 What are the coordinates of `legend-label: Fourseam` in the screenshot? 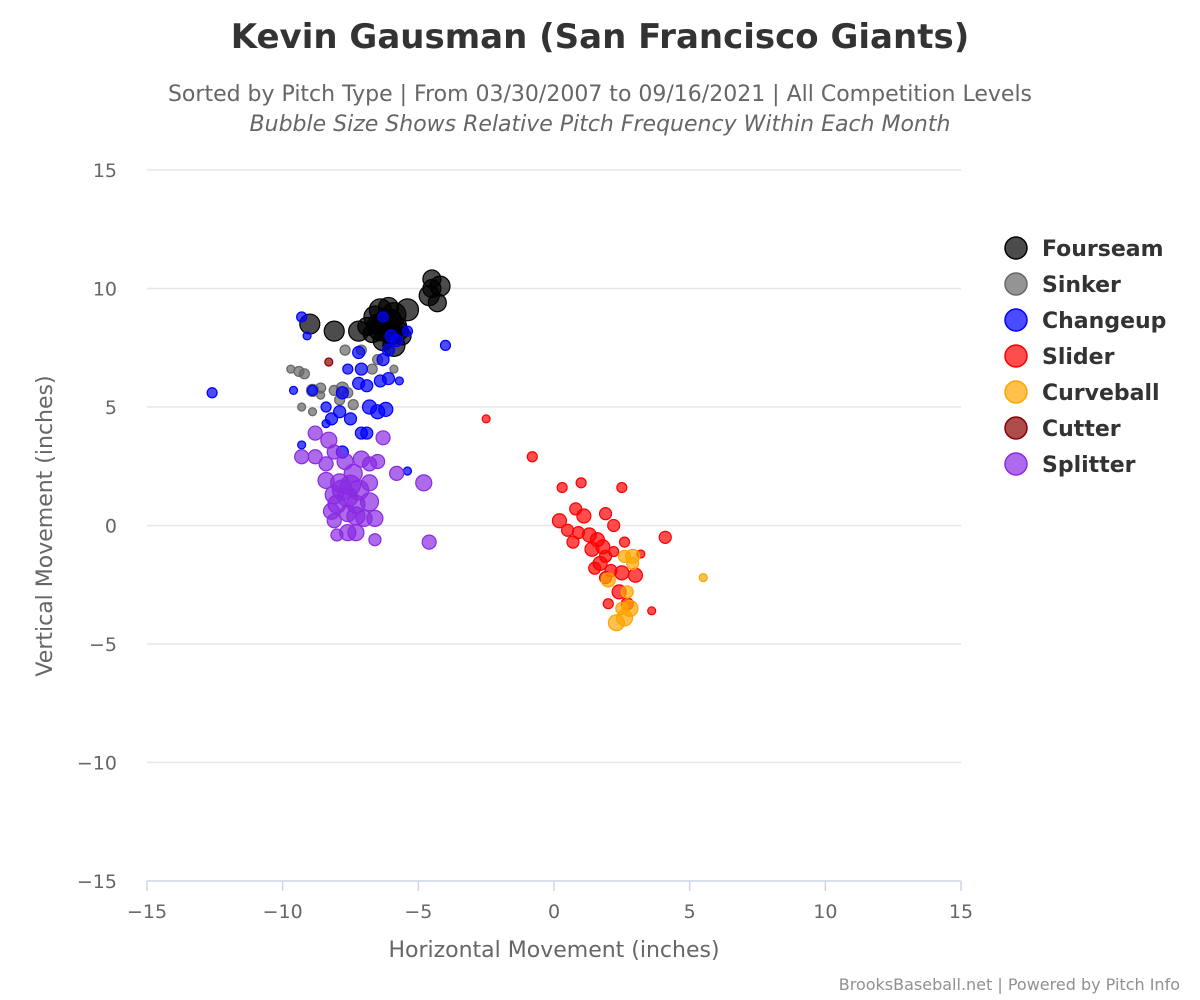 It's located at (1103, 249).